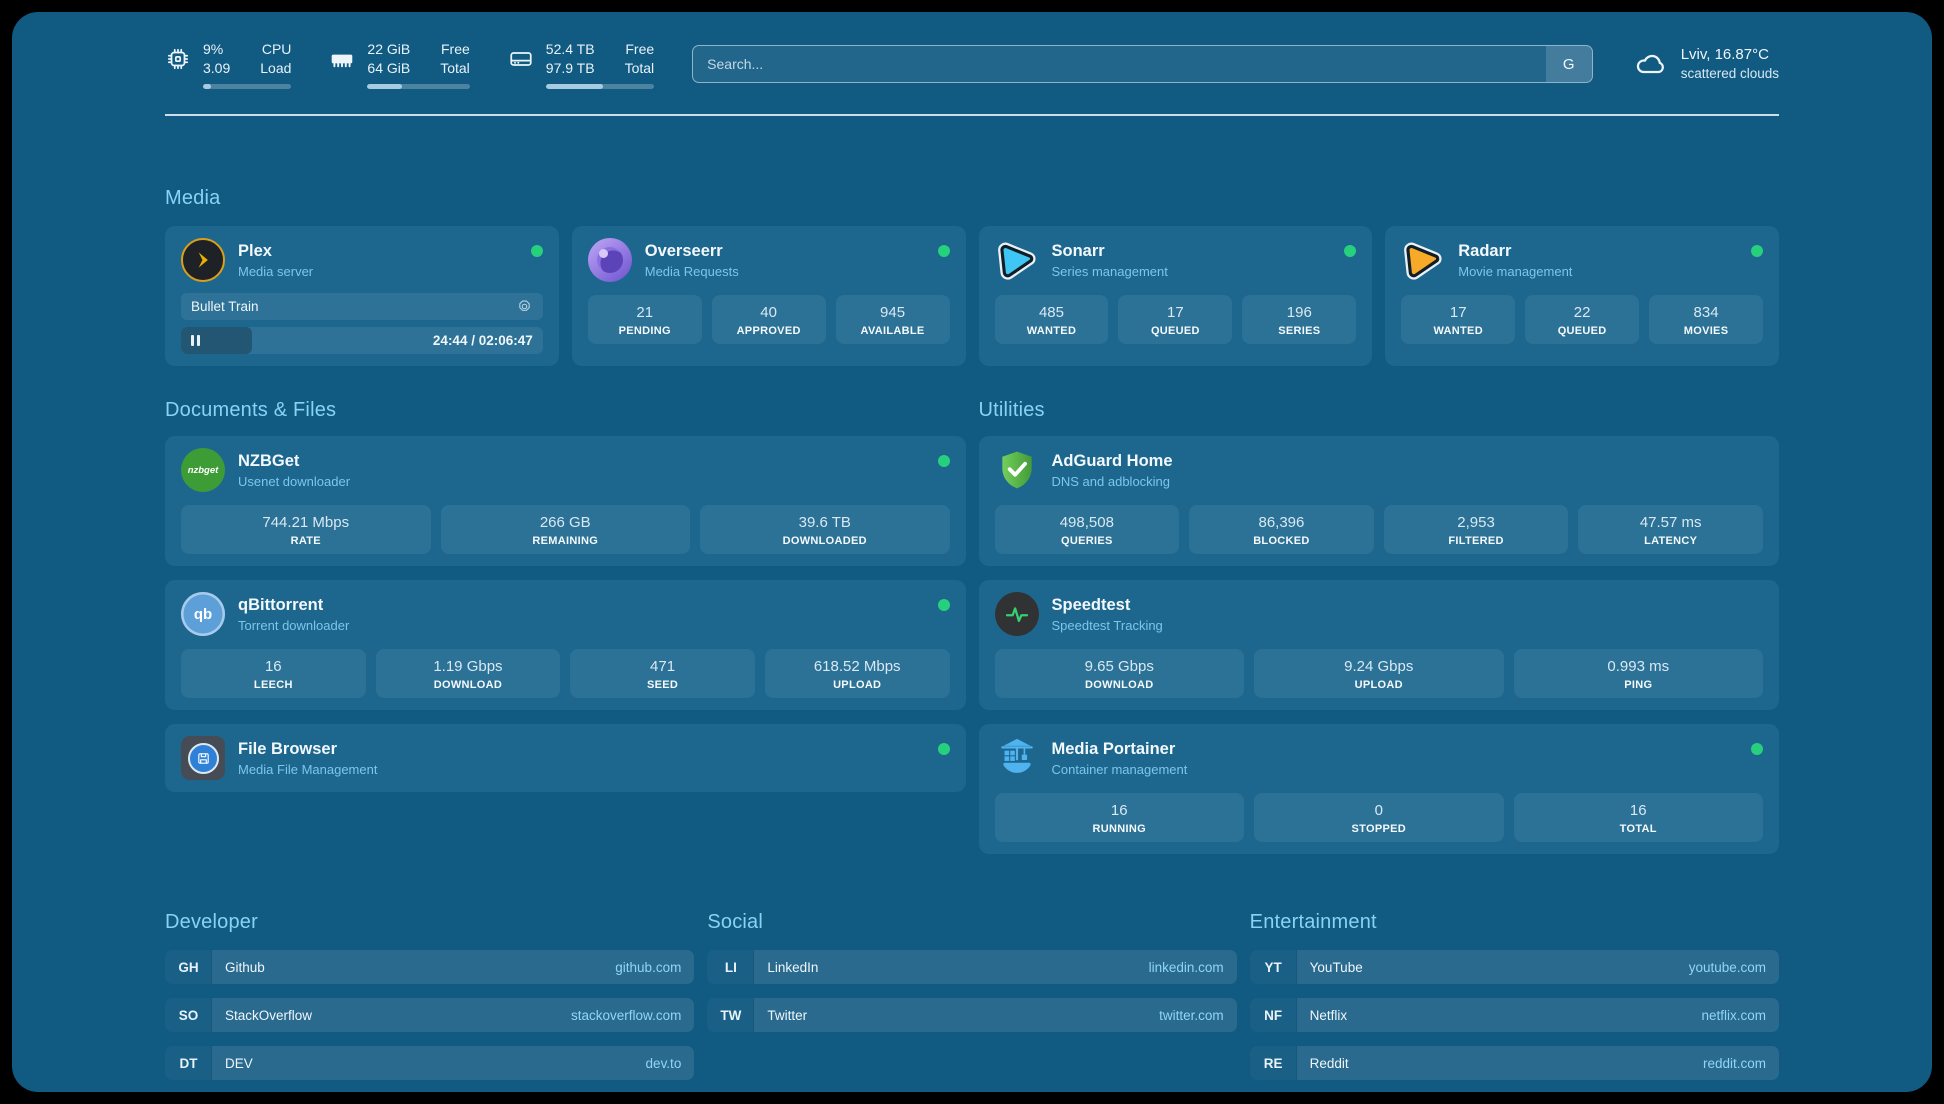 This screenshot has height=1104, width=1944. I want to click on filebrowser-icon, so click(203, 758).